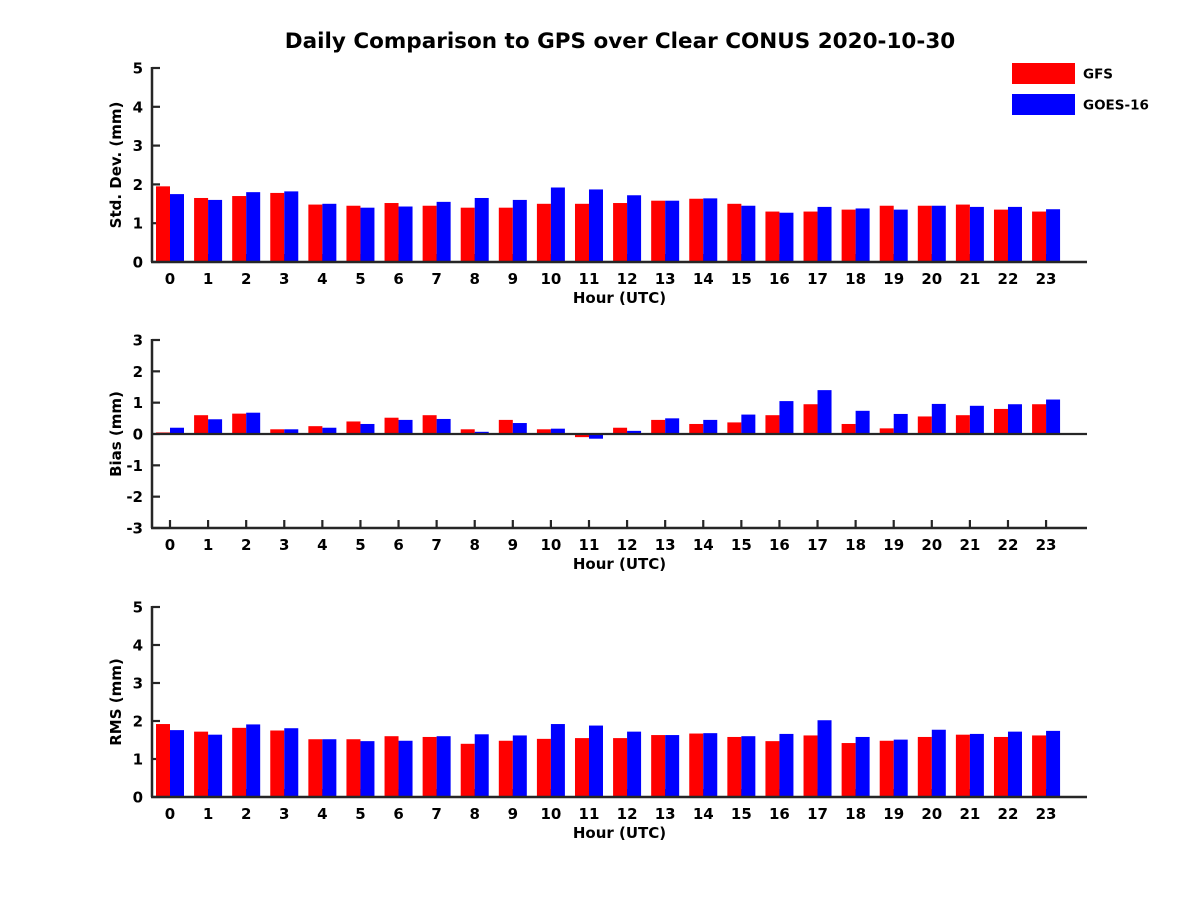 The image size is (1200, 900). Describe the element at coordinates (138, 185) in the screenshot. I see `y-tick-label: 2` at that location.